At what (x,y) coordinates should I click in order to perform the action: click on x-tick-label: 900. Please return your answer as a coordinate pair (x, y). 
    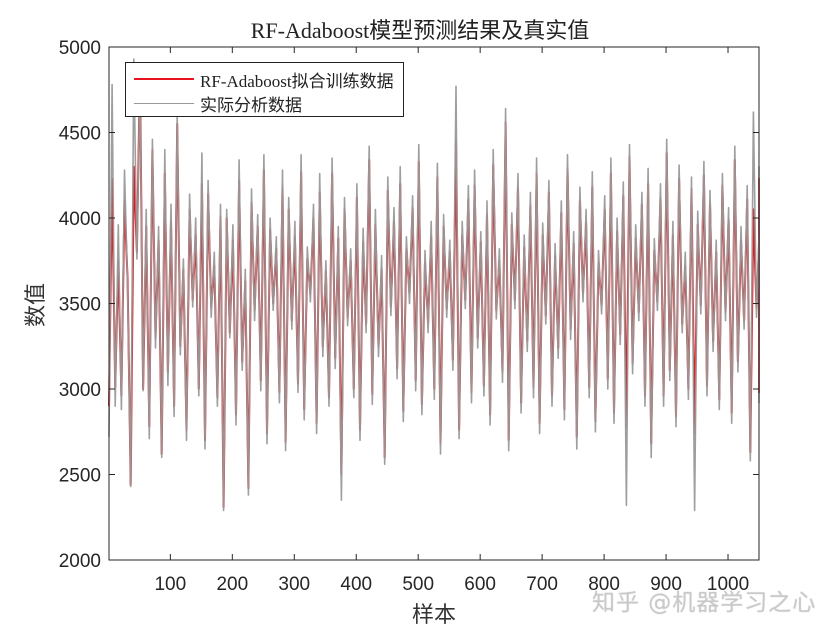
    Looking at the image, I should click on (666, 584).